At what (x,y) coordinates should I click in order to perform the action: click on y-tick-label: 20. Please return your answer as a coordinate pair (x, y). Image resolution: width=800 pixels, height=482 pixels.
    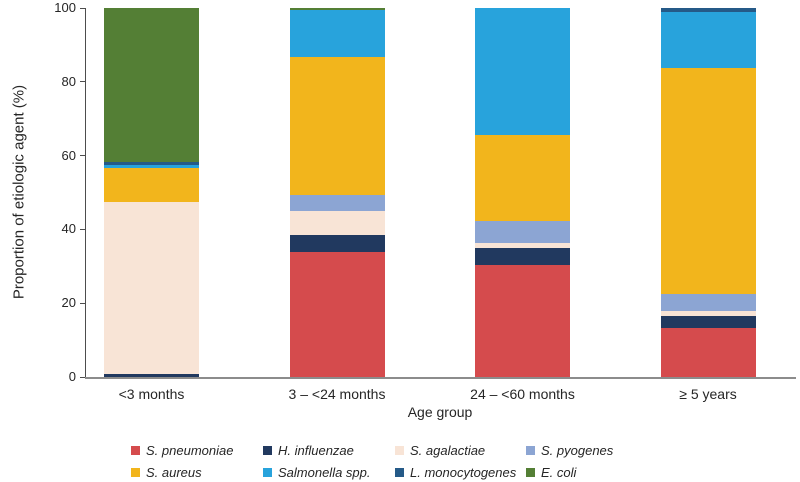
    Looking at the image, I should click on (68, 303).